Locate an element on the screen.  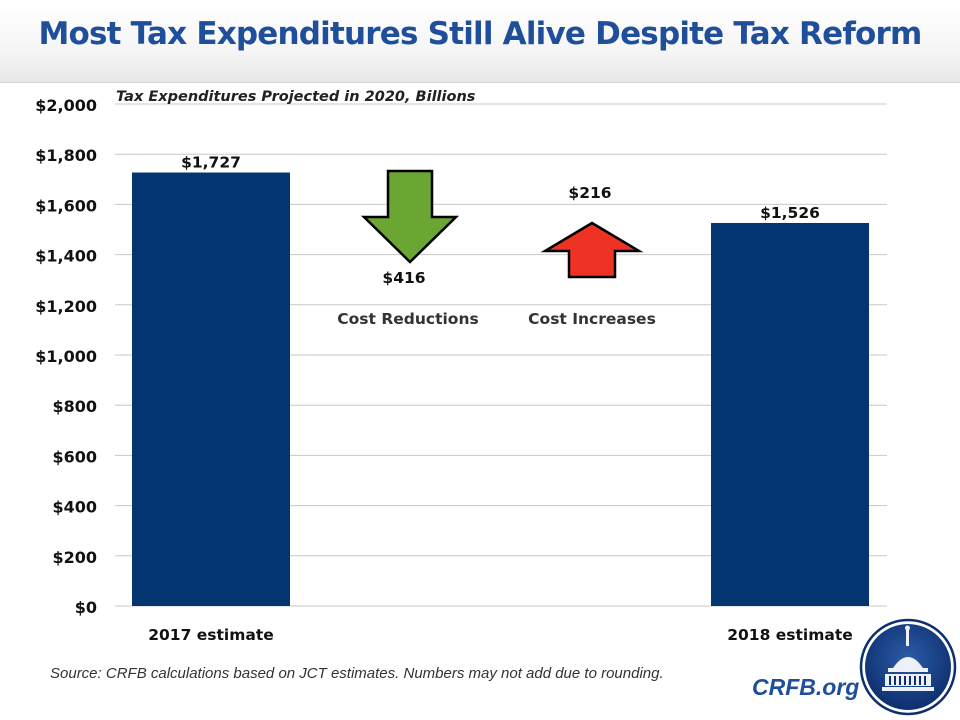
site-link: CRFB.org is located at coordinates (806, 687).